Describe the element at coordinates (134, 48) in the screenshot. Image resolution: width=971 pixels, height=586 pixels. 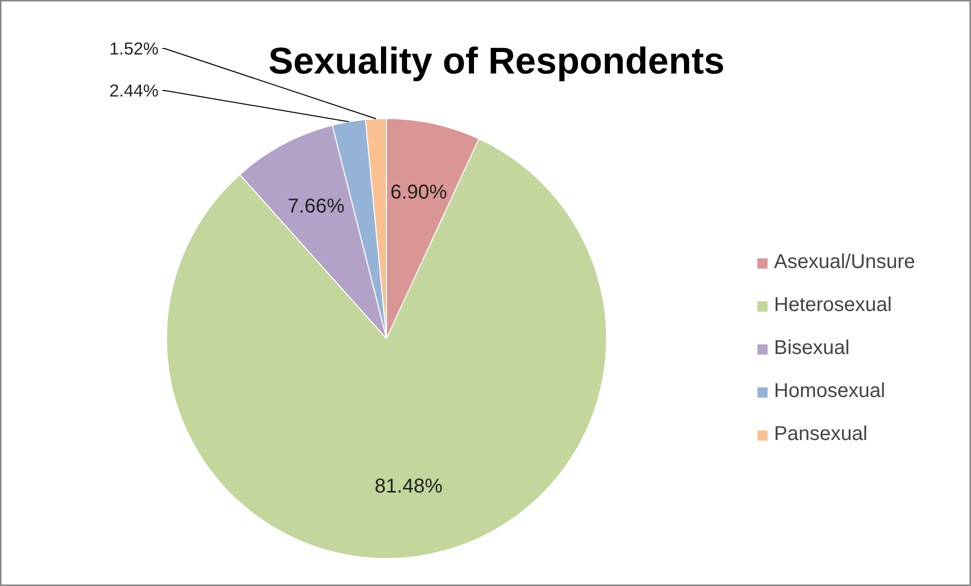
I see `data-label: 1.52%` at that location.